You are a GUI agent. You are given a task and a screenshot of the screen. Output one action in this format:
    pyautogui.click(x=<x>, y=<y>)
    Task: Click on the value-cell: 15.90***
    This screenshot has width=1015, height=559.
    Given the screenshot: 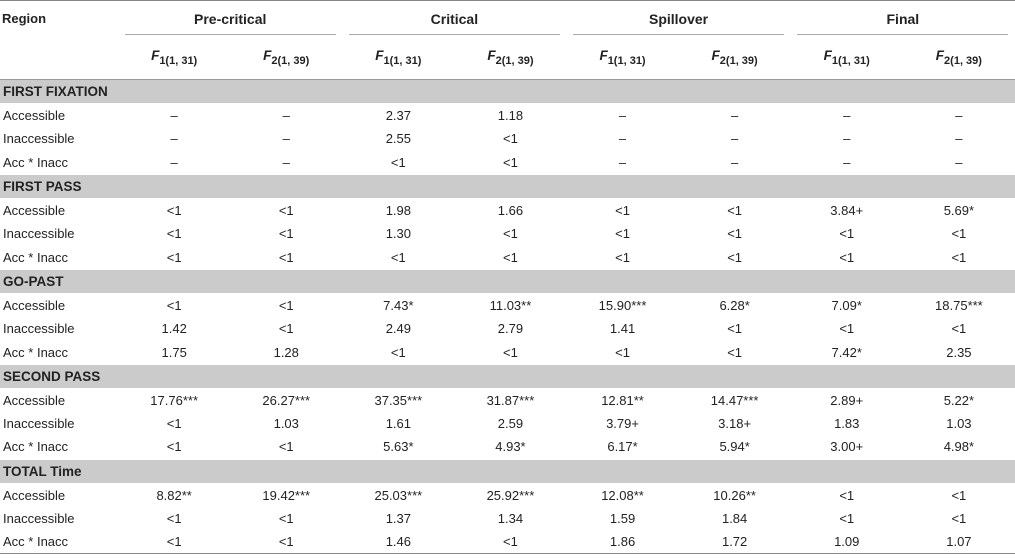 What is the action you would take?
    pyautogui.click(x=622, y=305)
    